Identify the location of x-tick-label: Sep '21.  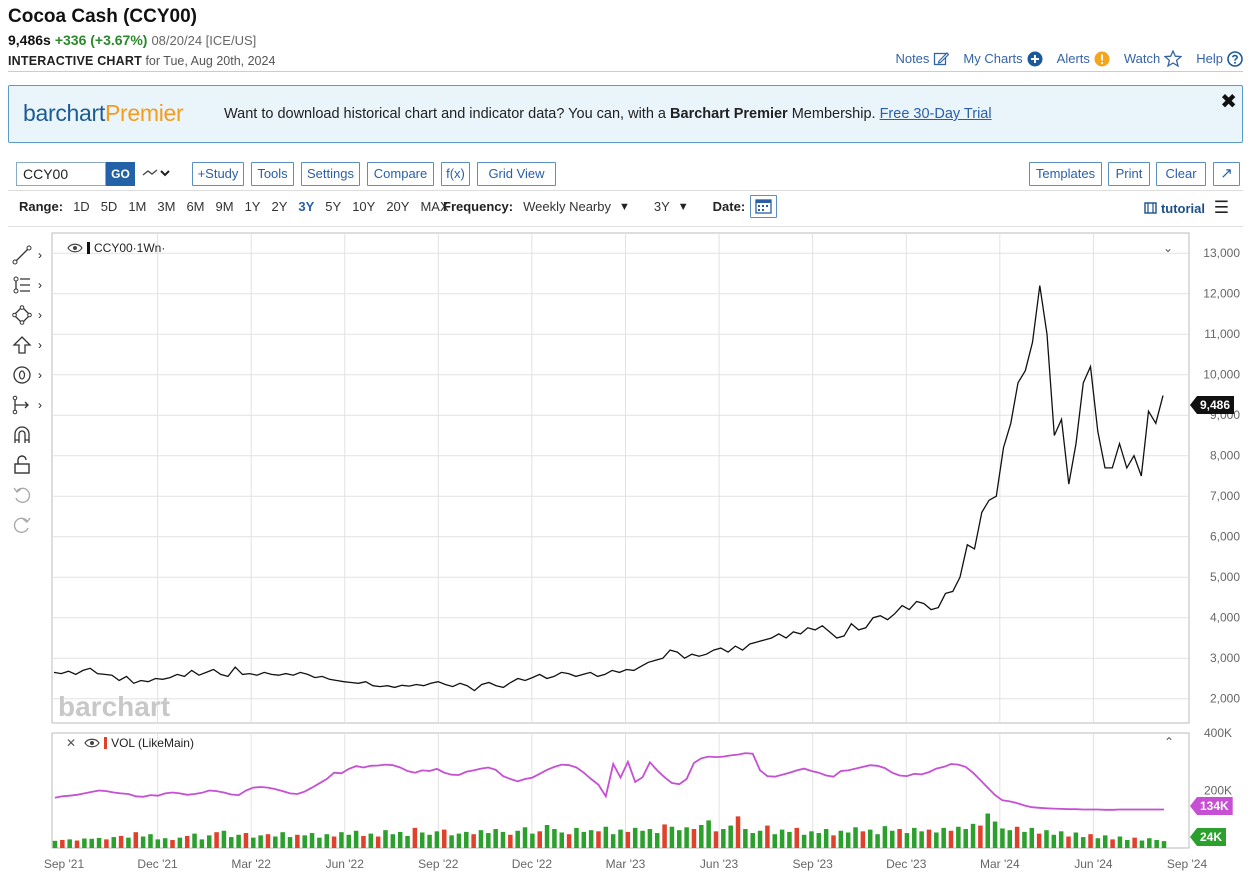
(64, 864).